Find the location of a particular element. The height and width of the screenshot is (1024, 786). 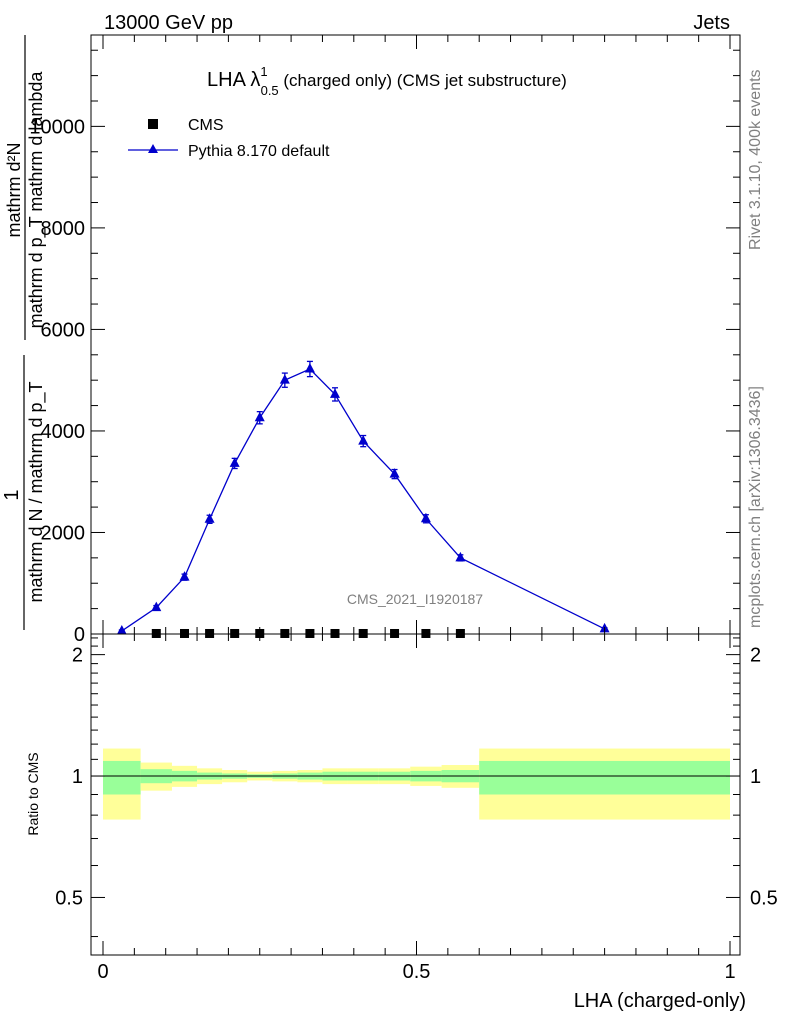

legend-pythia-marker is located at coordinates (153, 148).